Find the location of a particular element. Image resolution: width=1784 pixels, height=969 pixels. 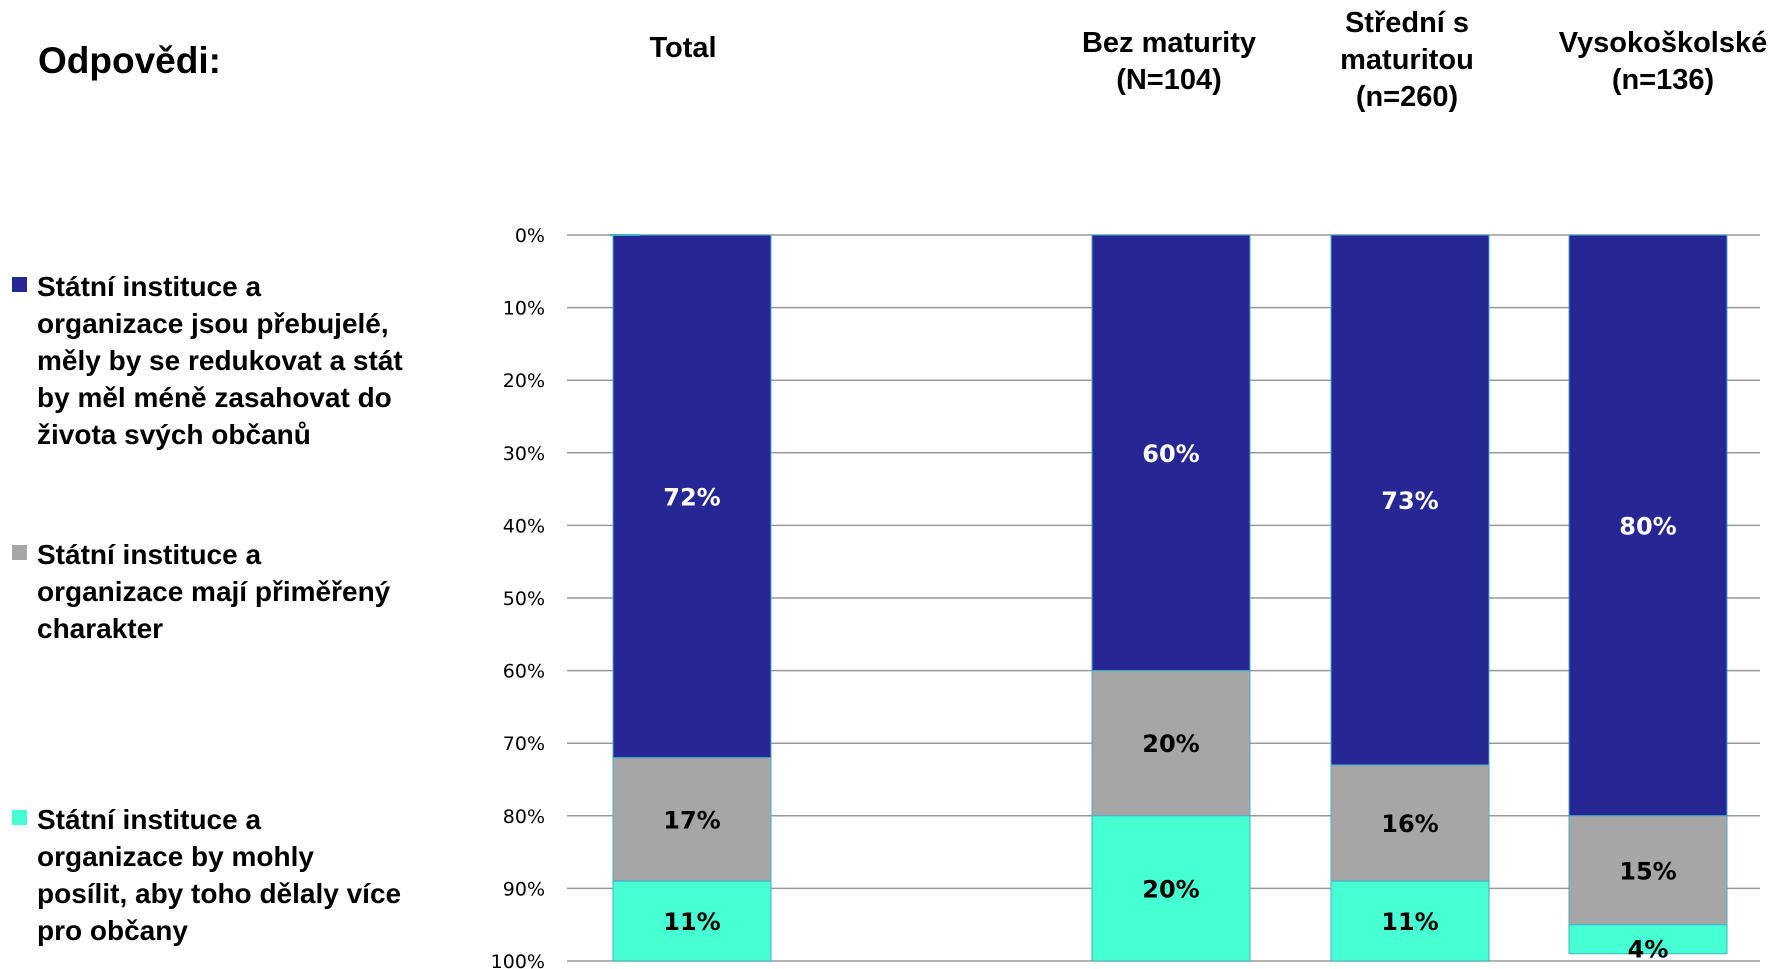

legend-swatch-cyan is located at coordinates (19, 817).